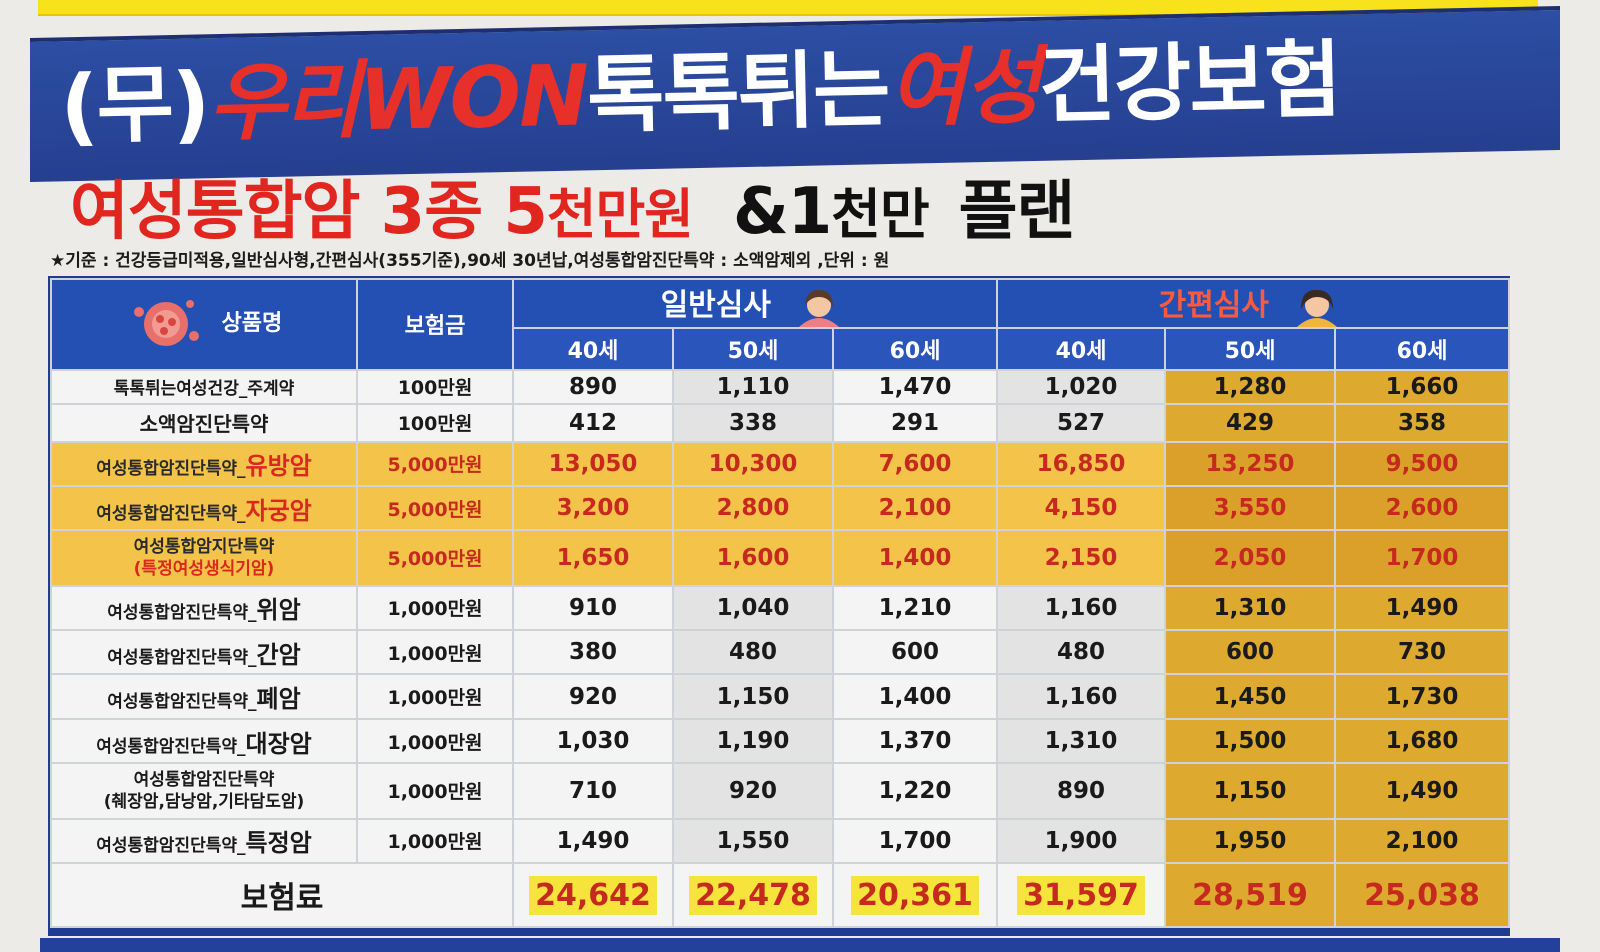  Describe the element at coordinates (915, 791) in the screenshot. I see `row-value: 1,220` at that location.